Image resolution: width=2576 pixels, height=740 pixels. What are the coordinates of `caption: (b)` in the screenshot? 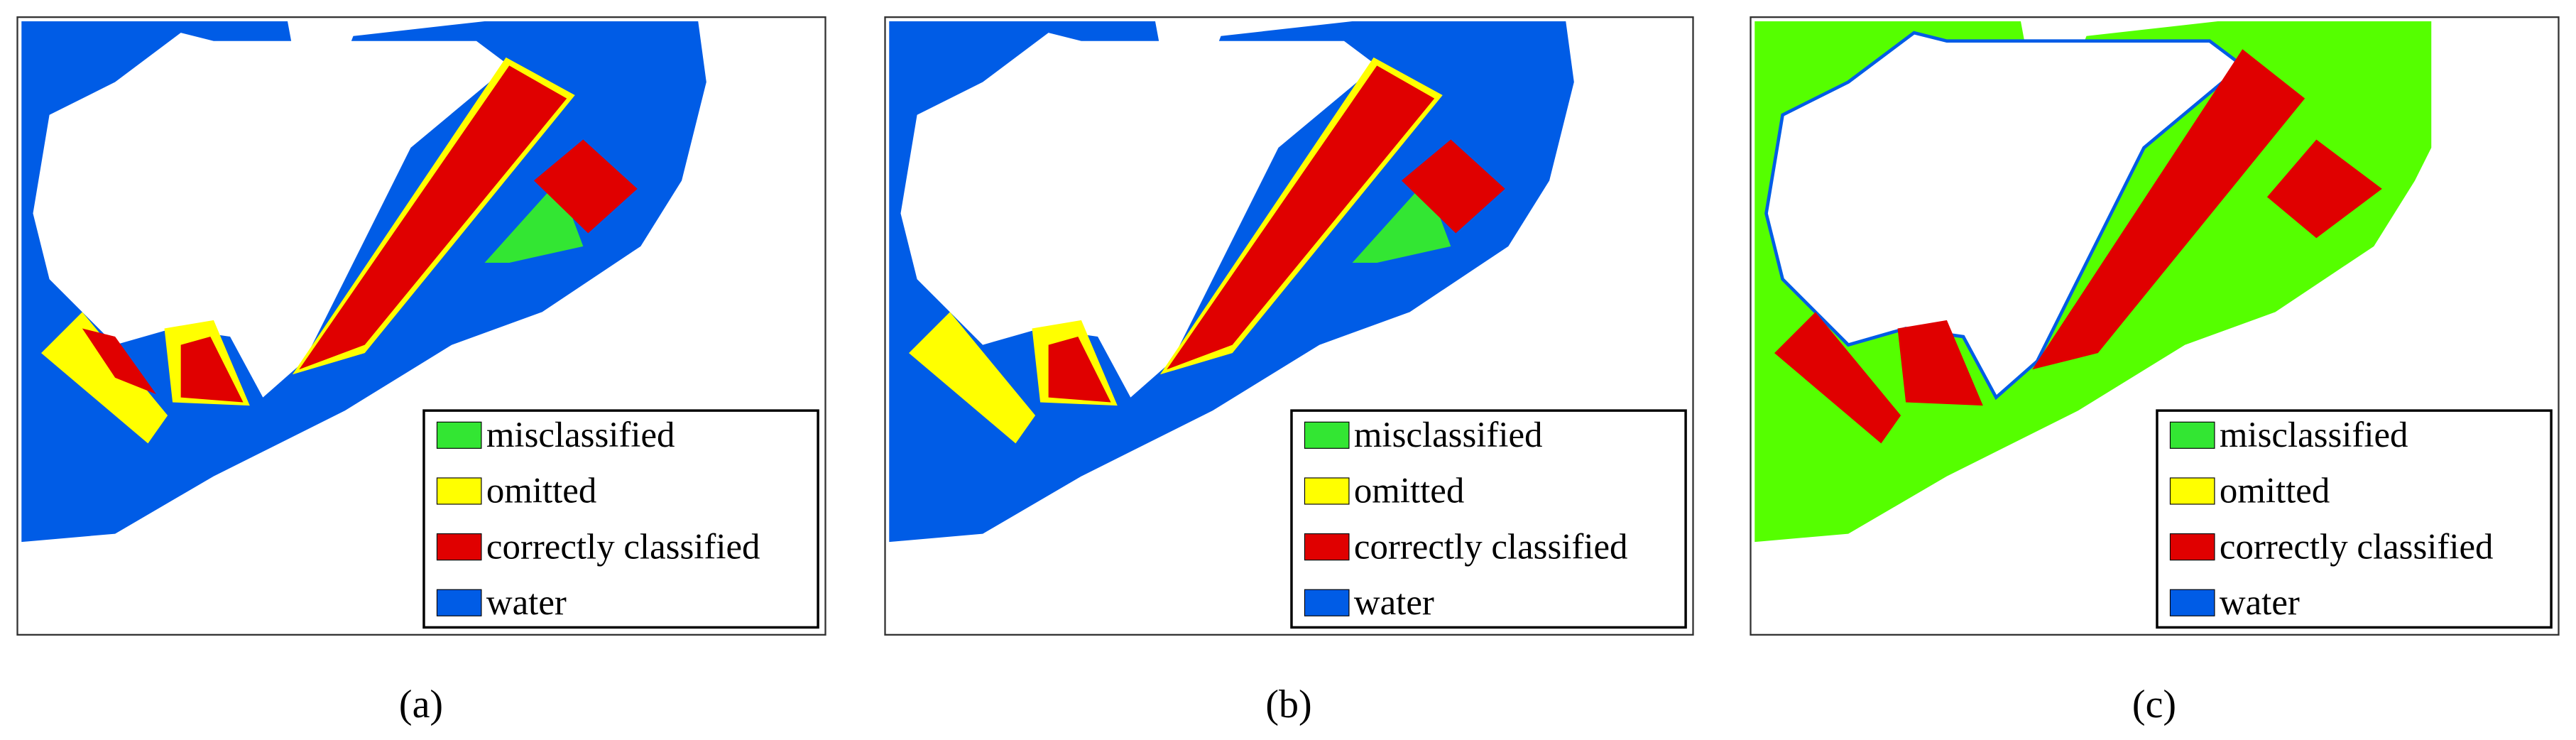 It's located at (1288, 704).